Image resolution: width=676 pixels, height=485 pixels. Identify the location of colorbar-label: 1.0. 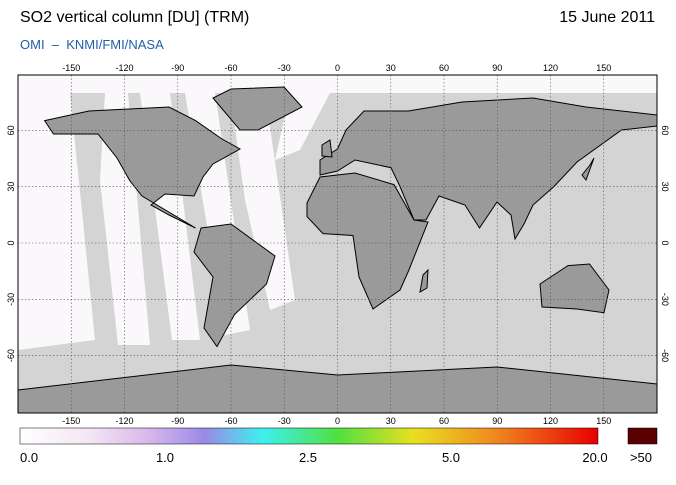
(165, 457).